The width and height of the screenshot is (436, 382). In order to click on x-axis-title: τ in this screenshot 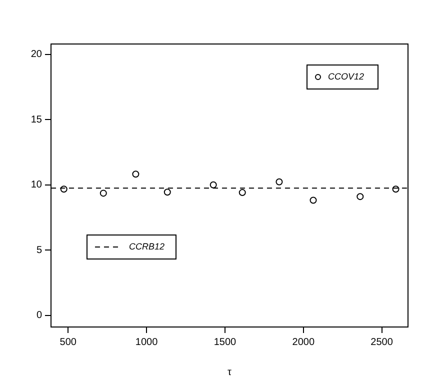, I will do `click(230, 372)`.